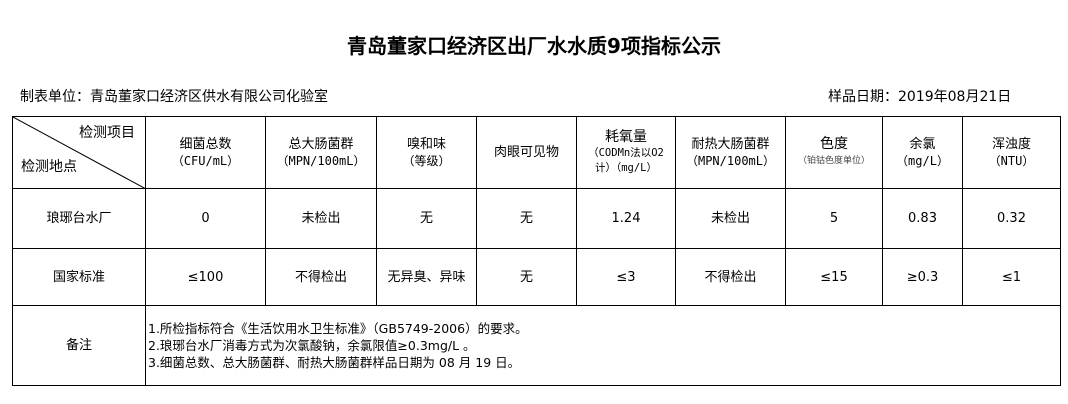 Image resolution: width=1068 pixels, height=404 pixels. What do you see at coordinates (107, 133) in the screenshot?
I see `corner-top: 检测项目` at bounding box center [107, 133].